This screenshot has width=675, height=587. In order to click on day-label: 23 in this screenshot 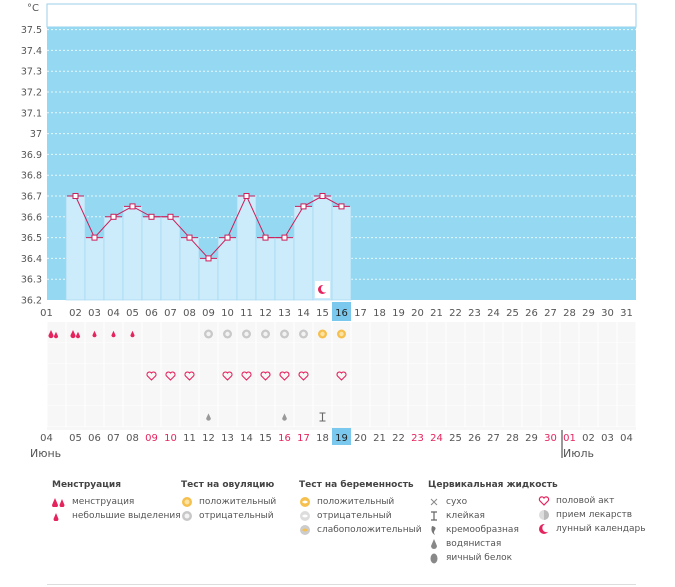, I will do `click(474, 313)`.